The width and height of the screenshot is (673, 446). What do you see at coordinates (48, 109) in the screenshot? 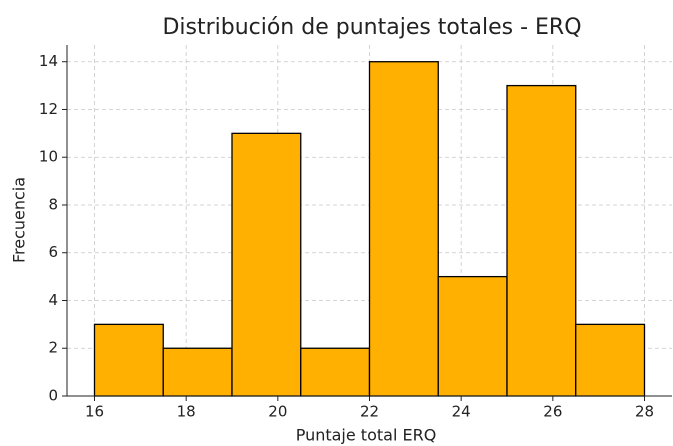
I see `y-tick-label: 12` at bounding box center [48, 109].